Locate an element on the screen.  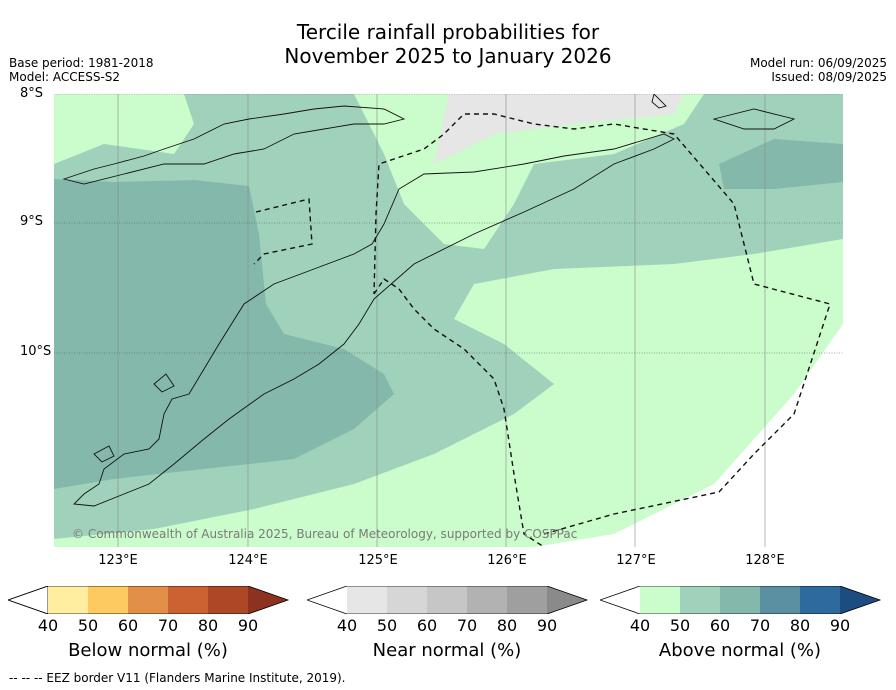
colorbar-above-normal is located at coordinates (741, 600).